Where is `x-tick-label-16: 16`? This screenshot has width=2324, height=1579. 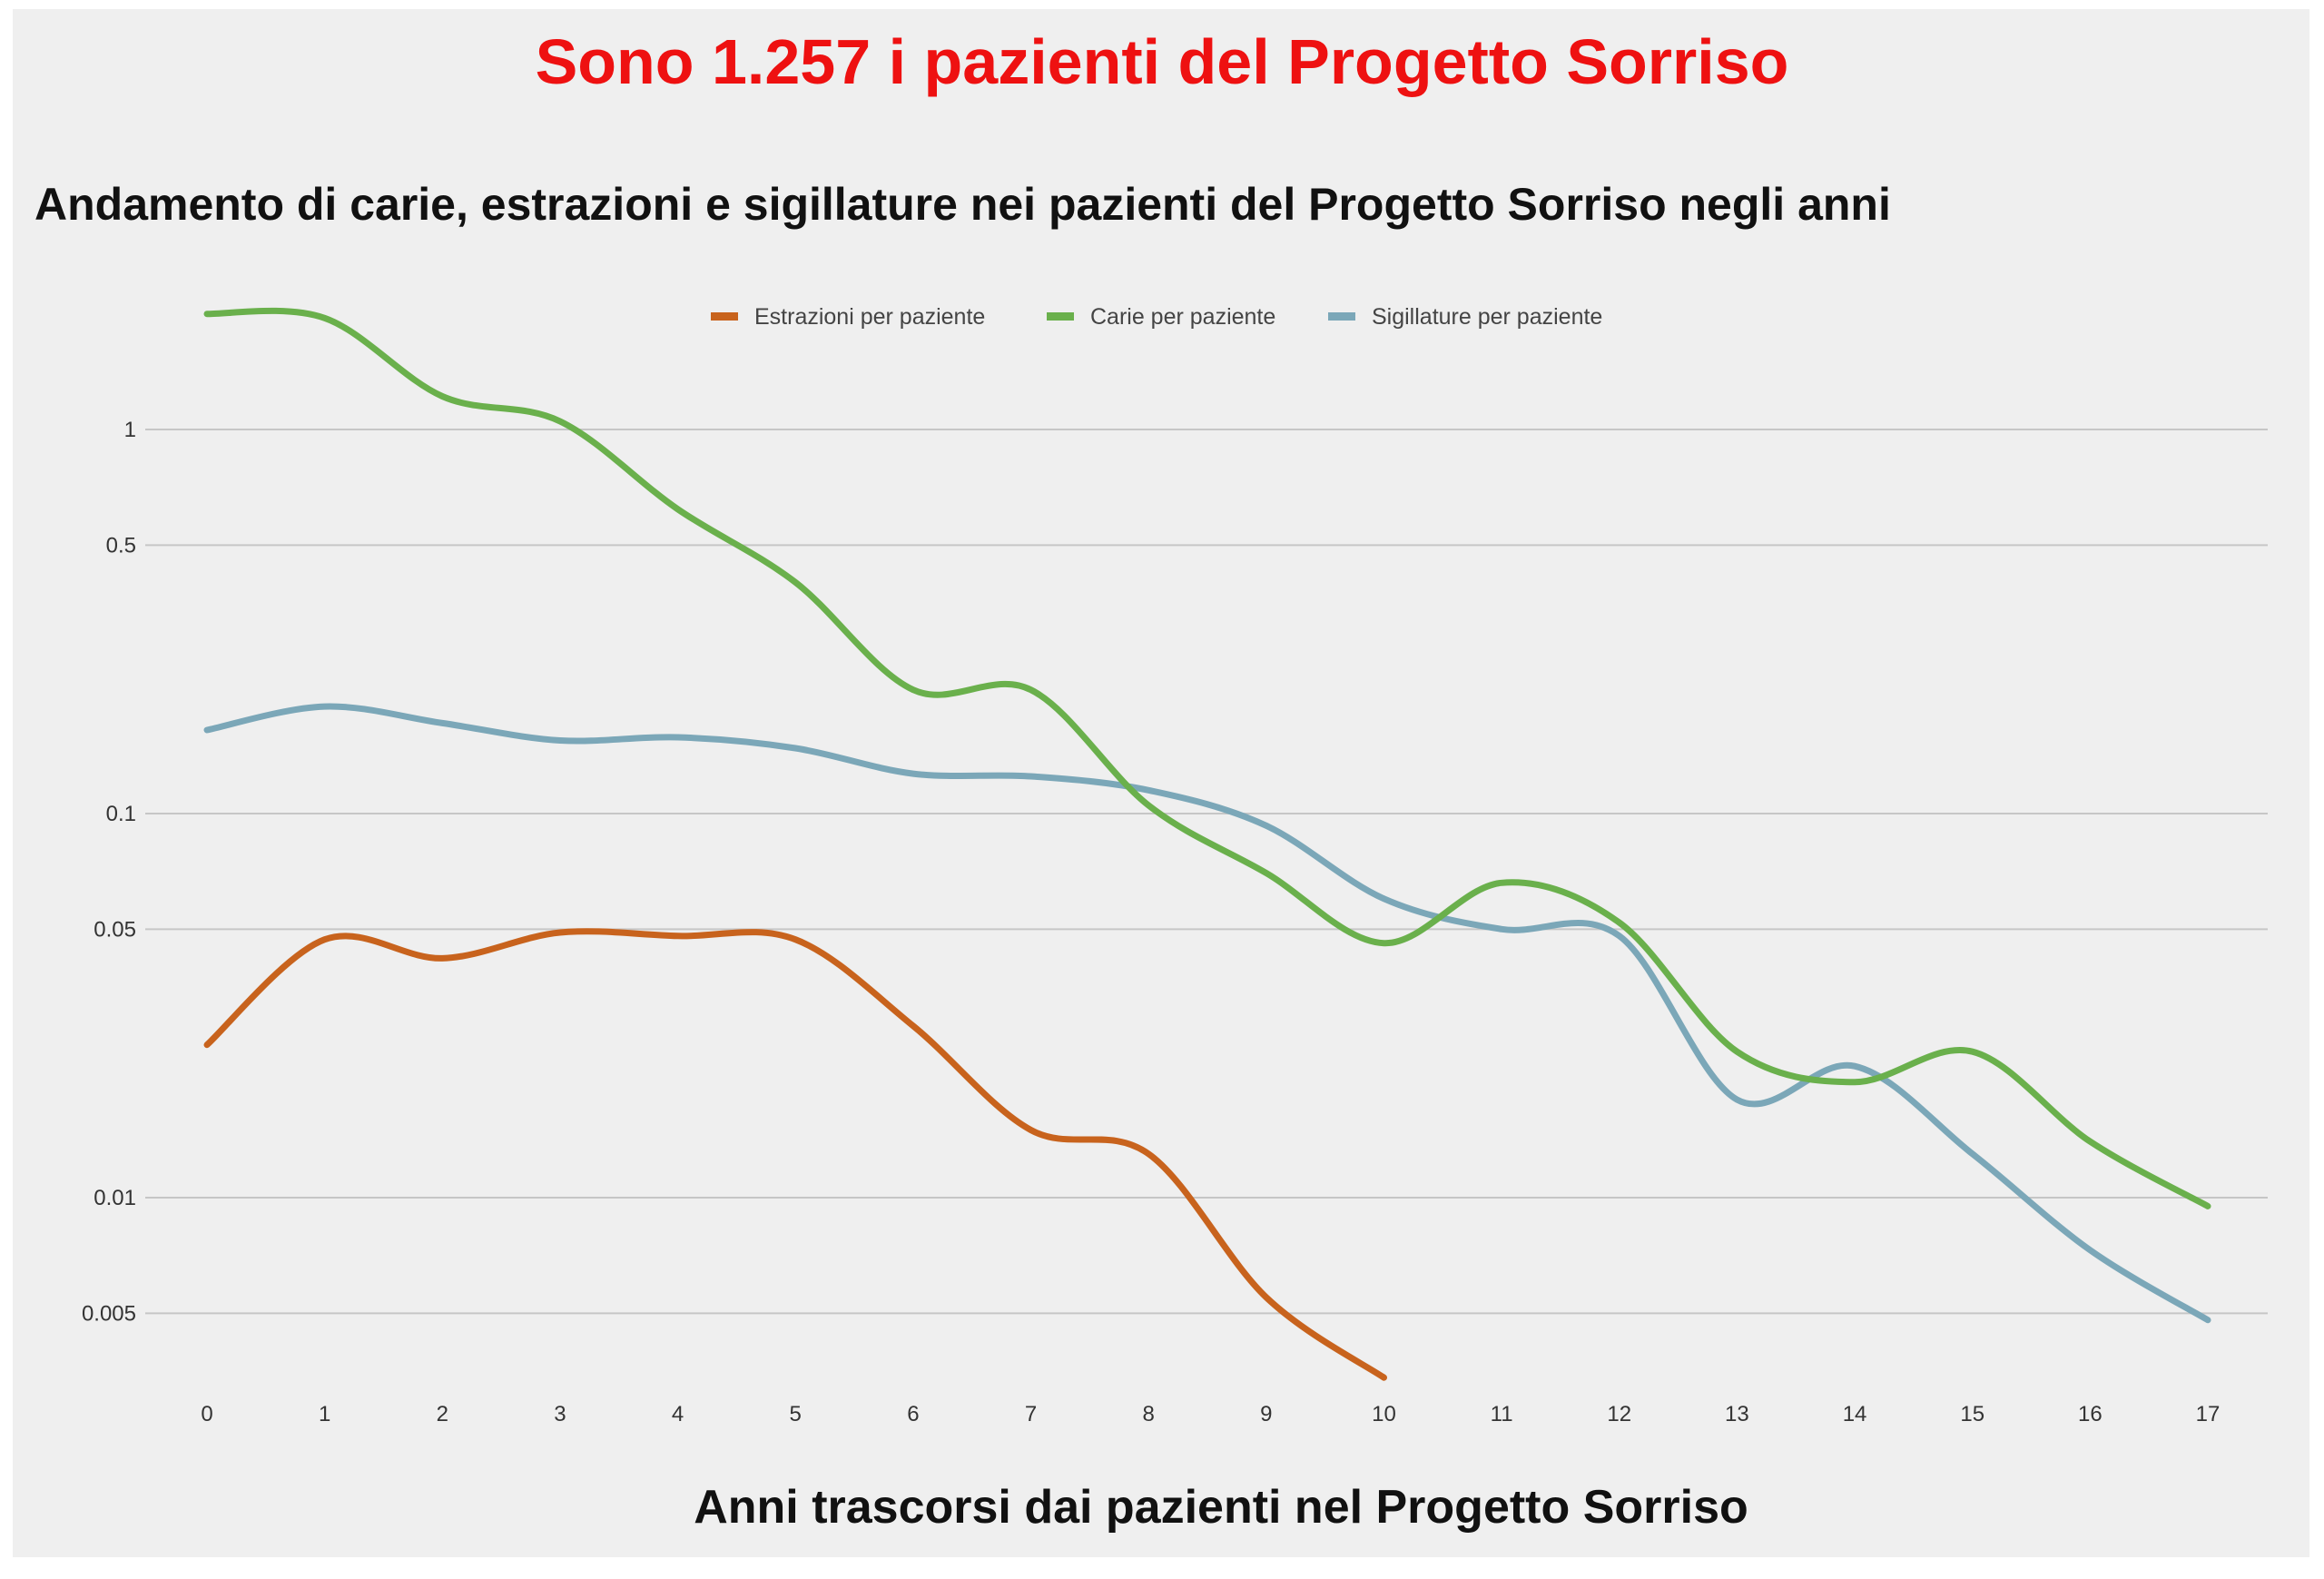
x-tick-label-16: 16 is located at coordinates (2090, 1414).